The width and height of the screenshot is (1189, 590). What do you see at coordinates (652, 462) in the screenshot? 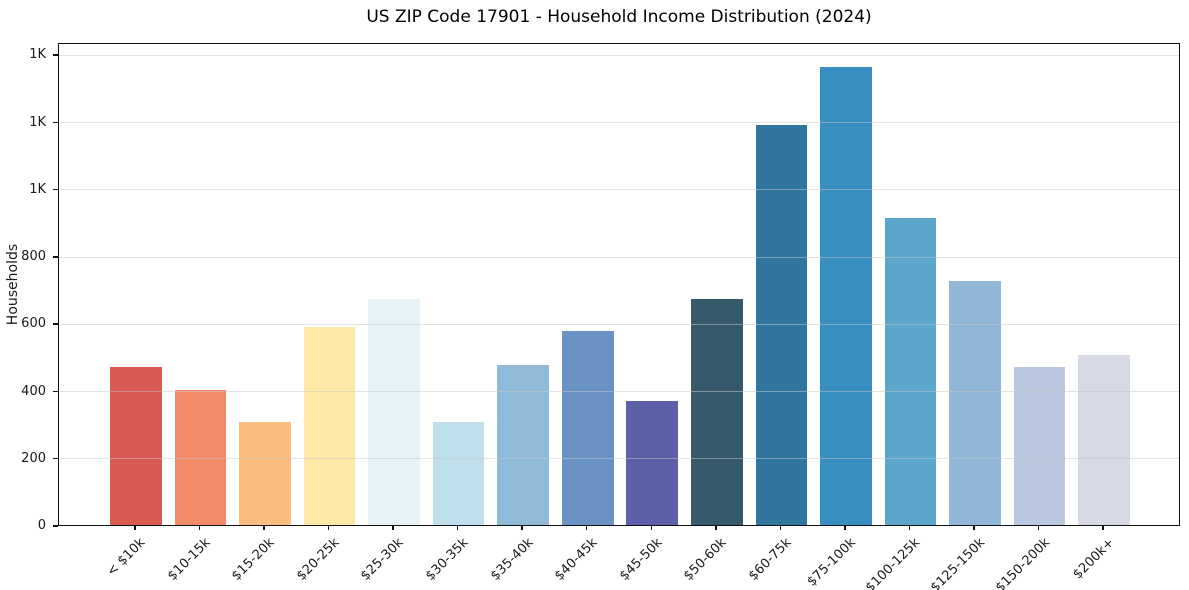
I see `bar-$45-50k` at bounding box center [652, 462].